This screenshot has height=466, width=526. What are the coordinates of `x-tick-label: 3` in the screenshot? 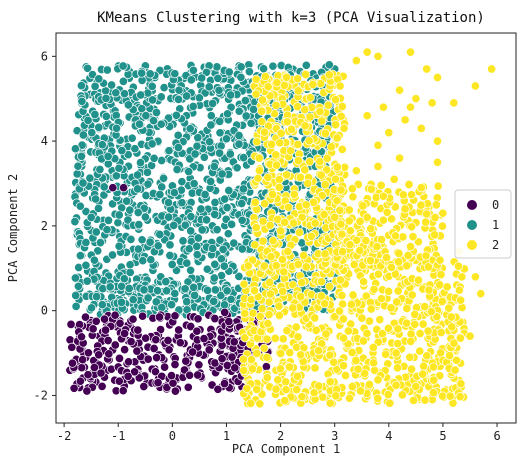 It's located at (334, 436).